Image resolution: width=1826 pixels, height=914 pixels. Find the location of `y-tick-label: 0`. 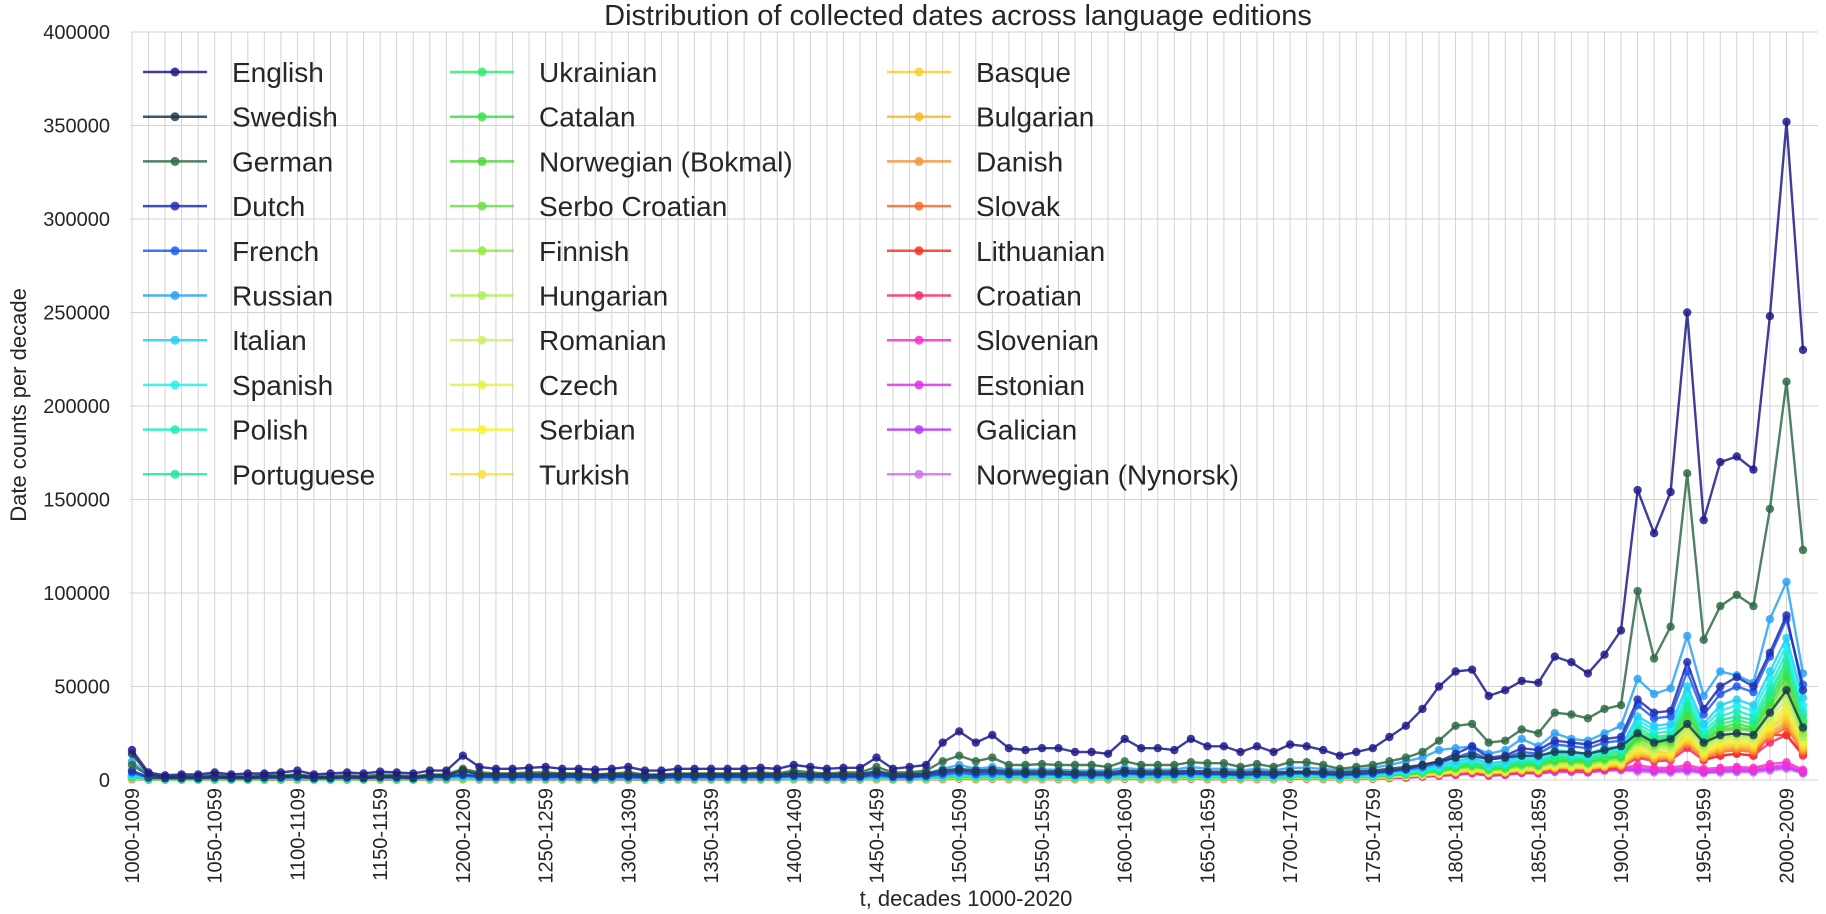

y-tick-label: 0 is located at coordinates (104, 781).